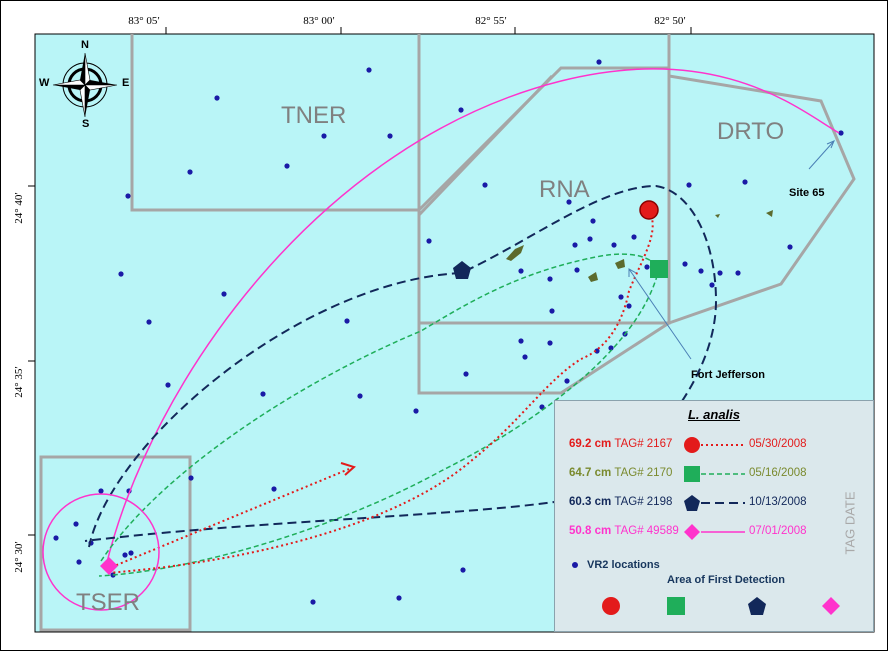 This screenshot has width=888, height=652. I want to click on south-boundary, so click(543, 358).